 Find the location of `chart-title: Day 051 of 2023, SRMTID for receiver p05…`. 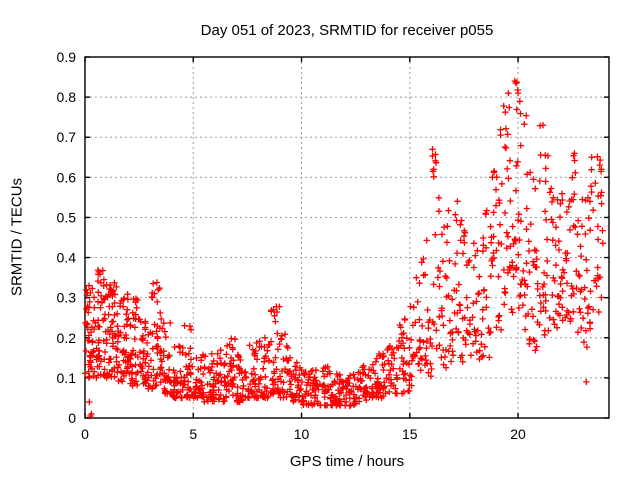

chart-title: Day 051 of 2023, SRMTID for receiver p05… is located at coordinates (347, 30).